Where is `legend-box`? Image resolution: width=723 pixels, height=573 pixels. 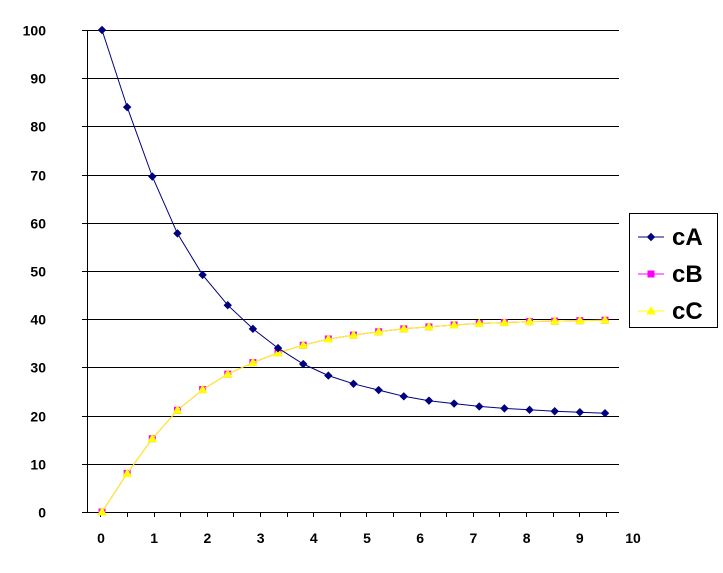 legend-box is located at coordinates (673, 270).